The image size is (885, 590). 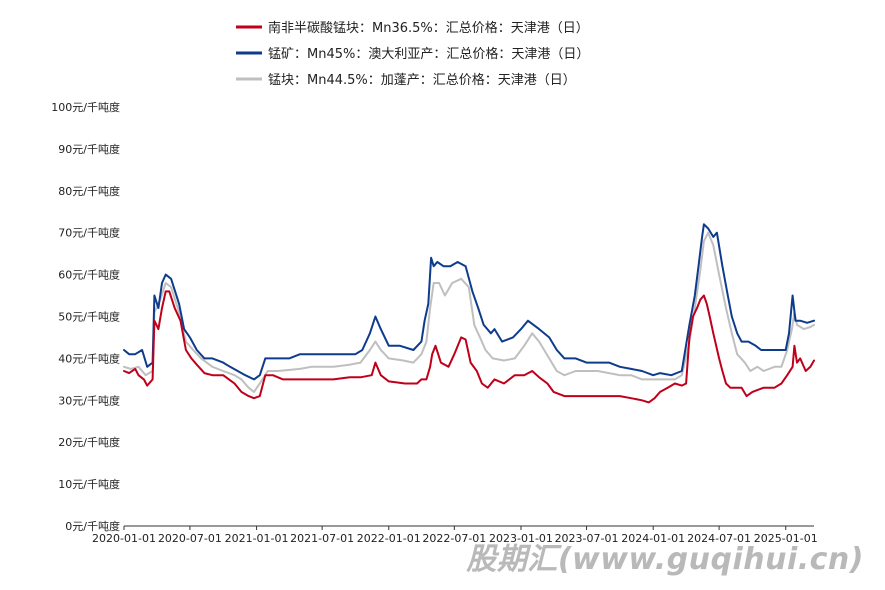 I want to click on y-tick-label: 90元/千吨度, so click(x=89, y=149).